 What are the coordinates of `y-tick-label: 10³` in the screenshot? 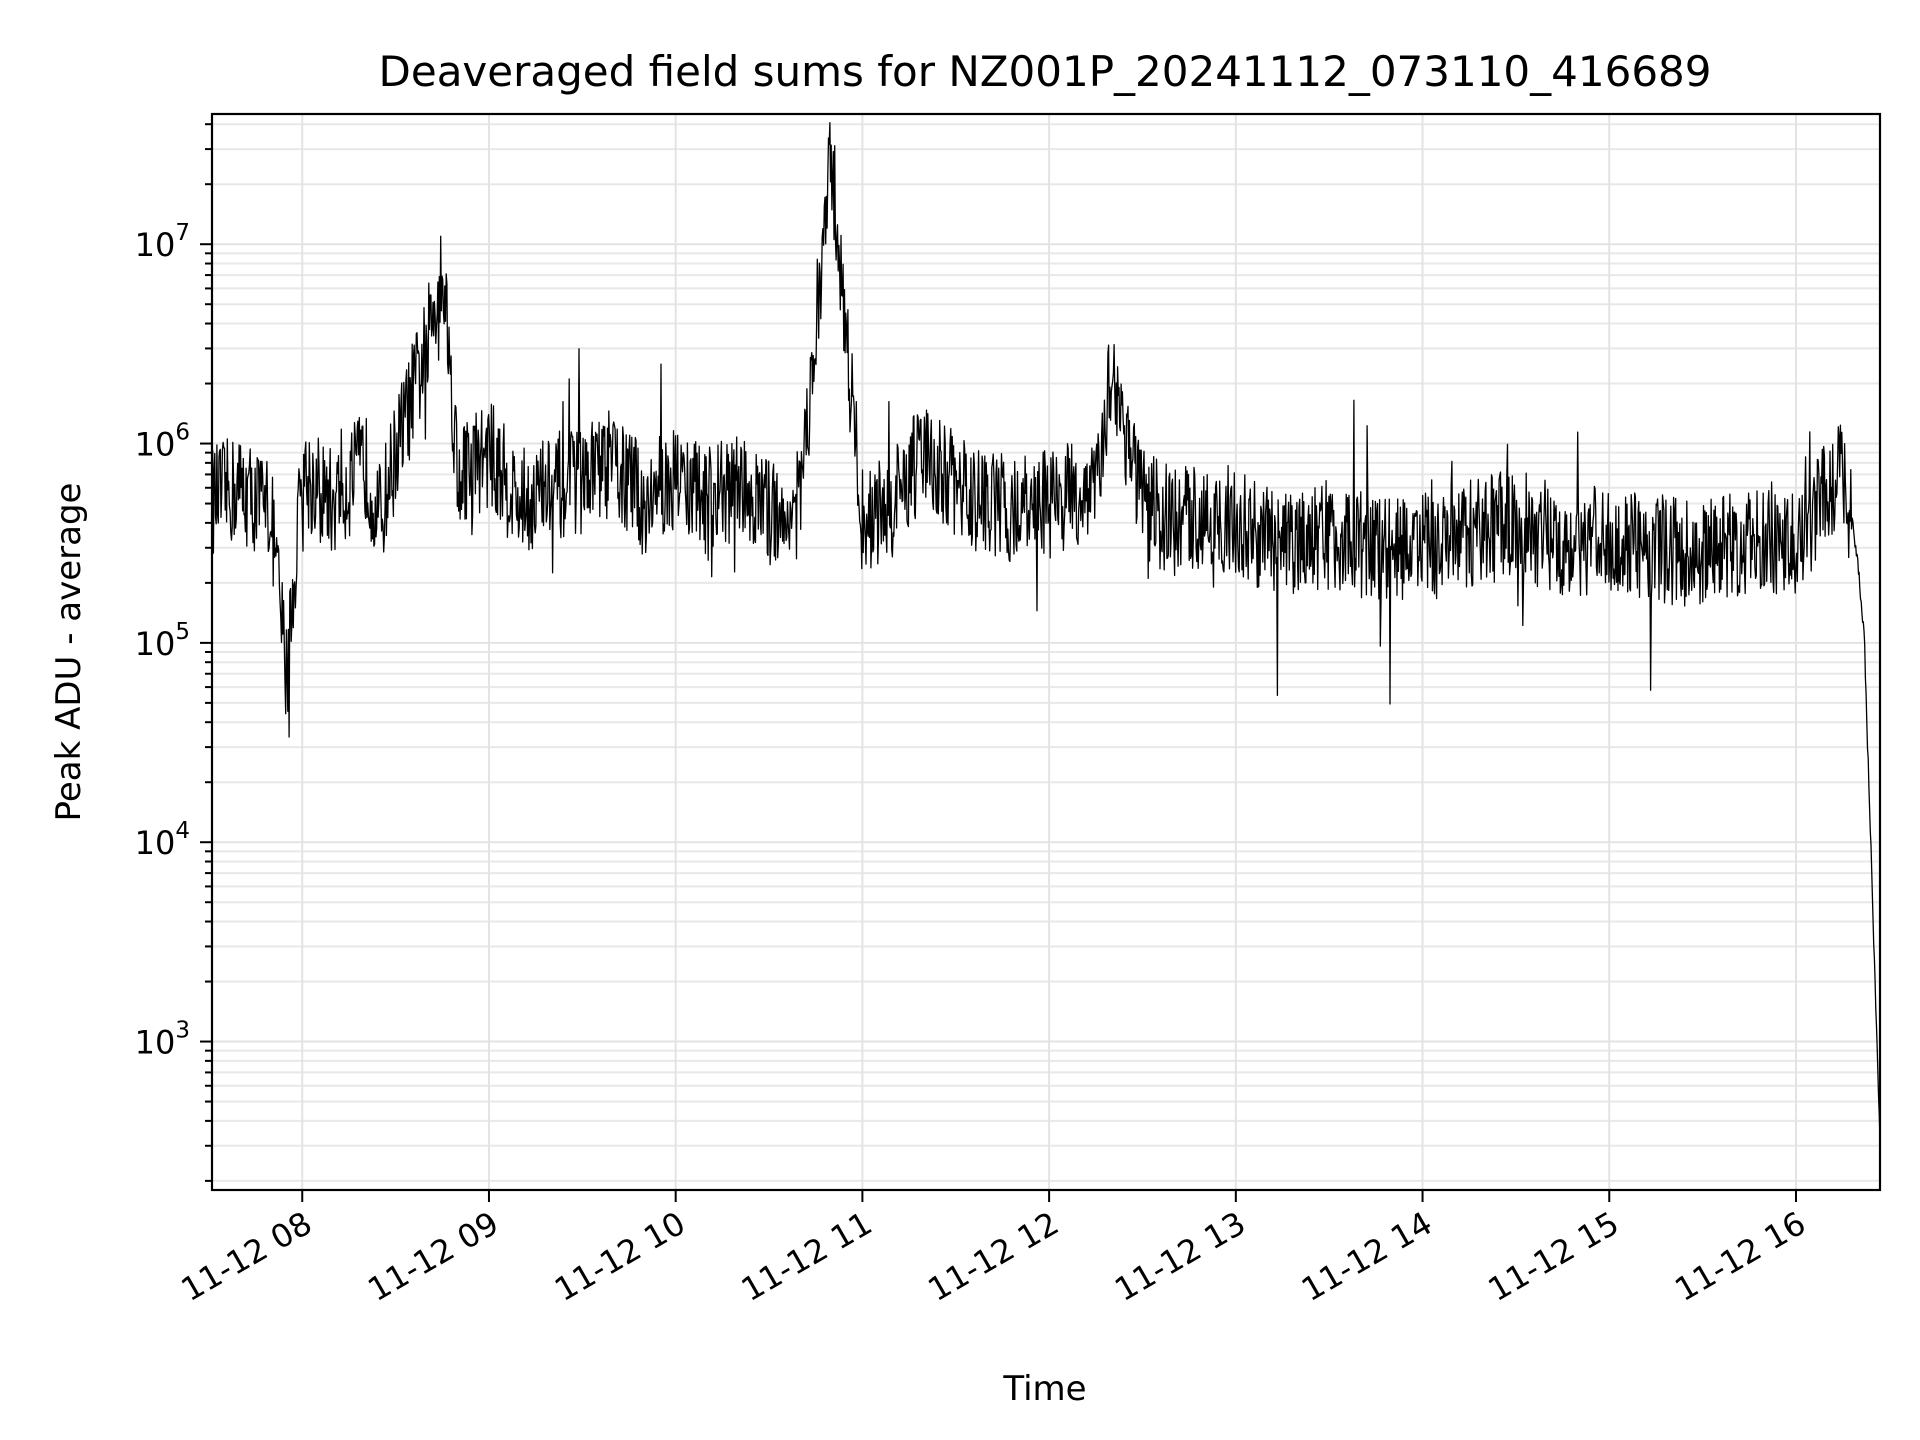 It's located at (162, 1040).